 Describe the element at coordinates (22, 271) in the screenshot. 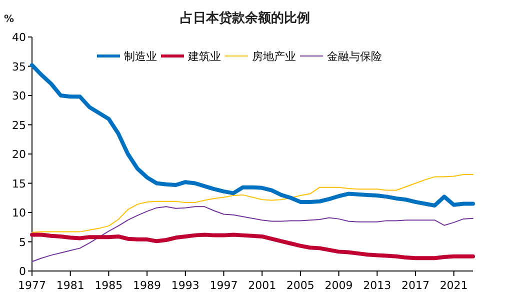

I see `y-tick-label: 0` at that location.